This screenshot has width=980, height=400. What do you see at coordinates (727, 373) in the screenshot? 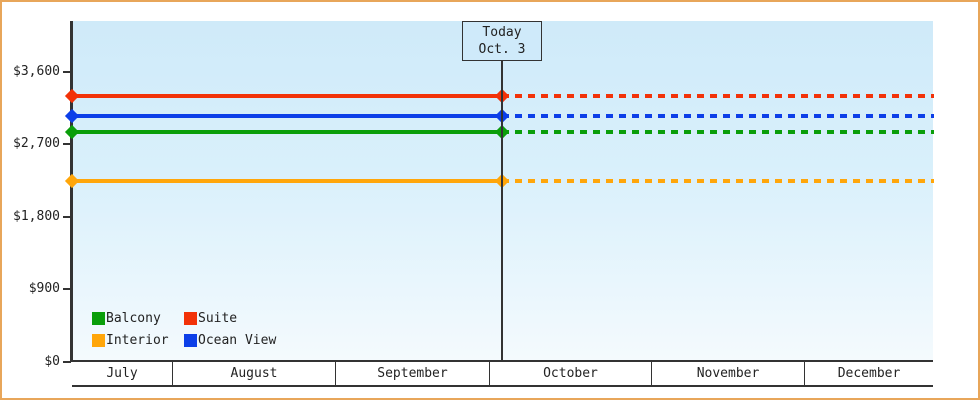
I see `month-cell-november: November` at bounding box center [727, 373].